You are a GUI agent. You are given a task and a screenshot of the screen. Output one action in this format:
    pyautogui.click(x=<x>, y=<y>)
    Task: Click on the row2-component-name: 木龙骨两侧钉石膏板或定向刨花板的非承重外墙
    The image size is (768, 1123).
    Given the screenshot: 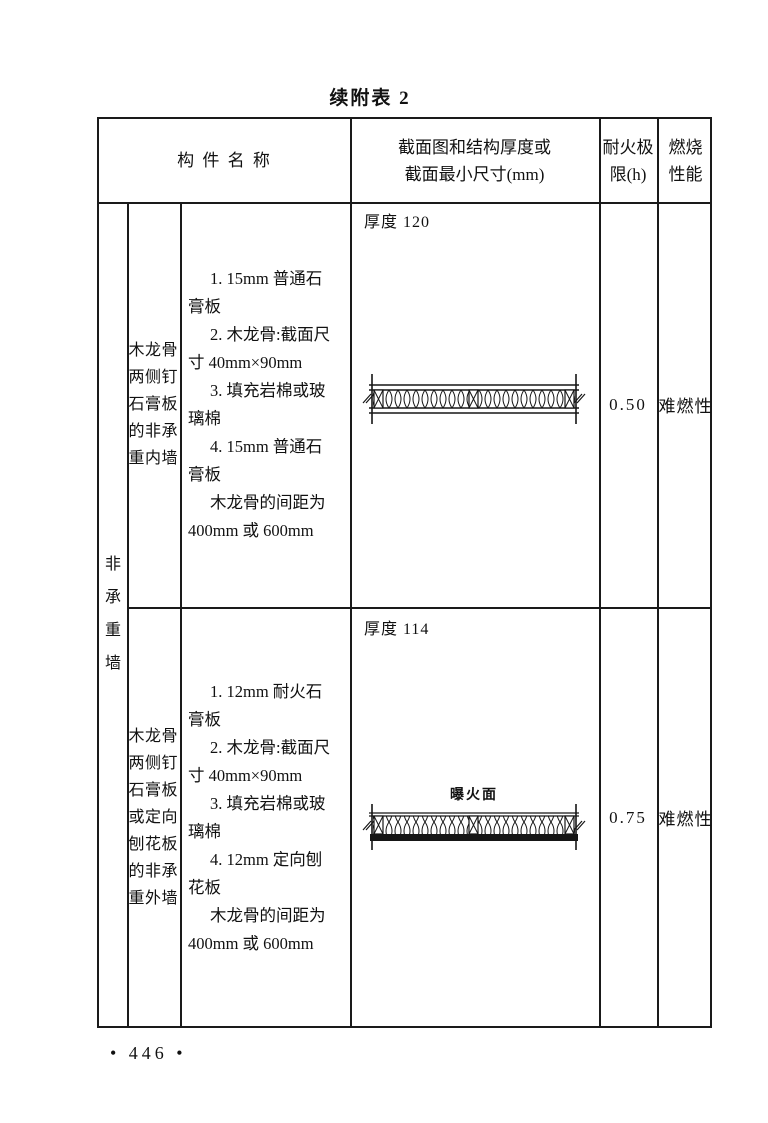 What is the action you would take?
    pyautogui.click(x=153, y=817)
    